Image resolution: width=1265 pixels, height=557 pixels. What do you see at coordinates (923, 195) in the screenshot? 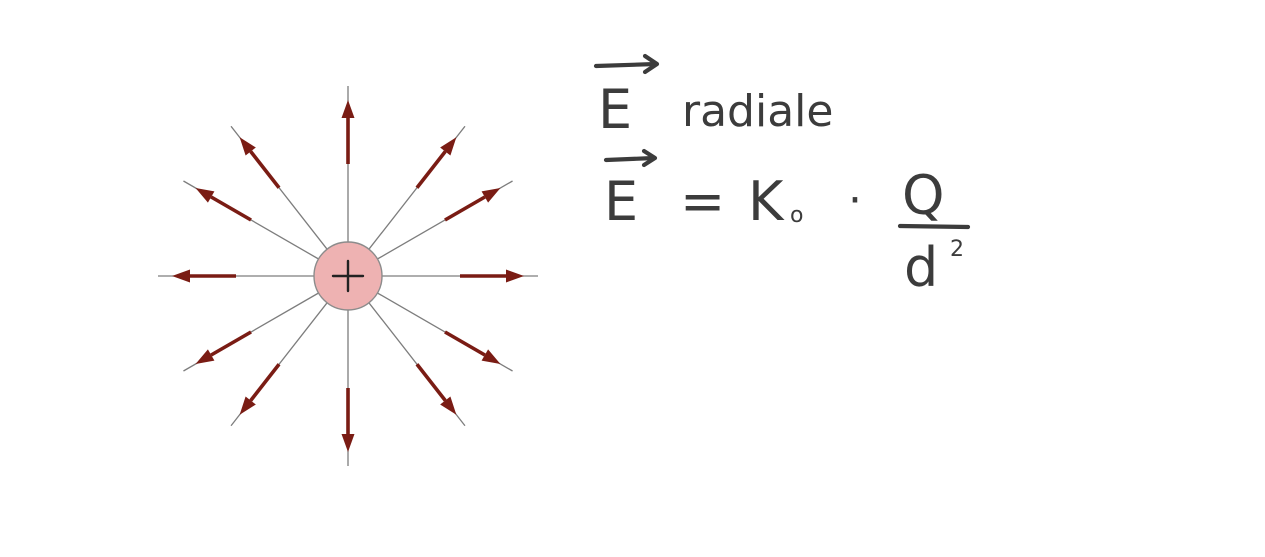
I see `charge-q: Q` at bounding box center [923, 195].